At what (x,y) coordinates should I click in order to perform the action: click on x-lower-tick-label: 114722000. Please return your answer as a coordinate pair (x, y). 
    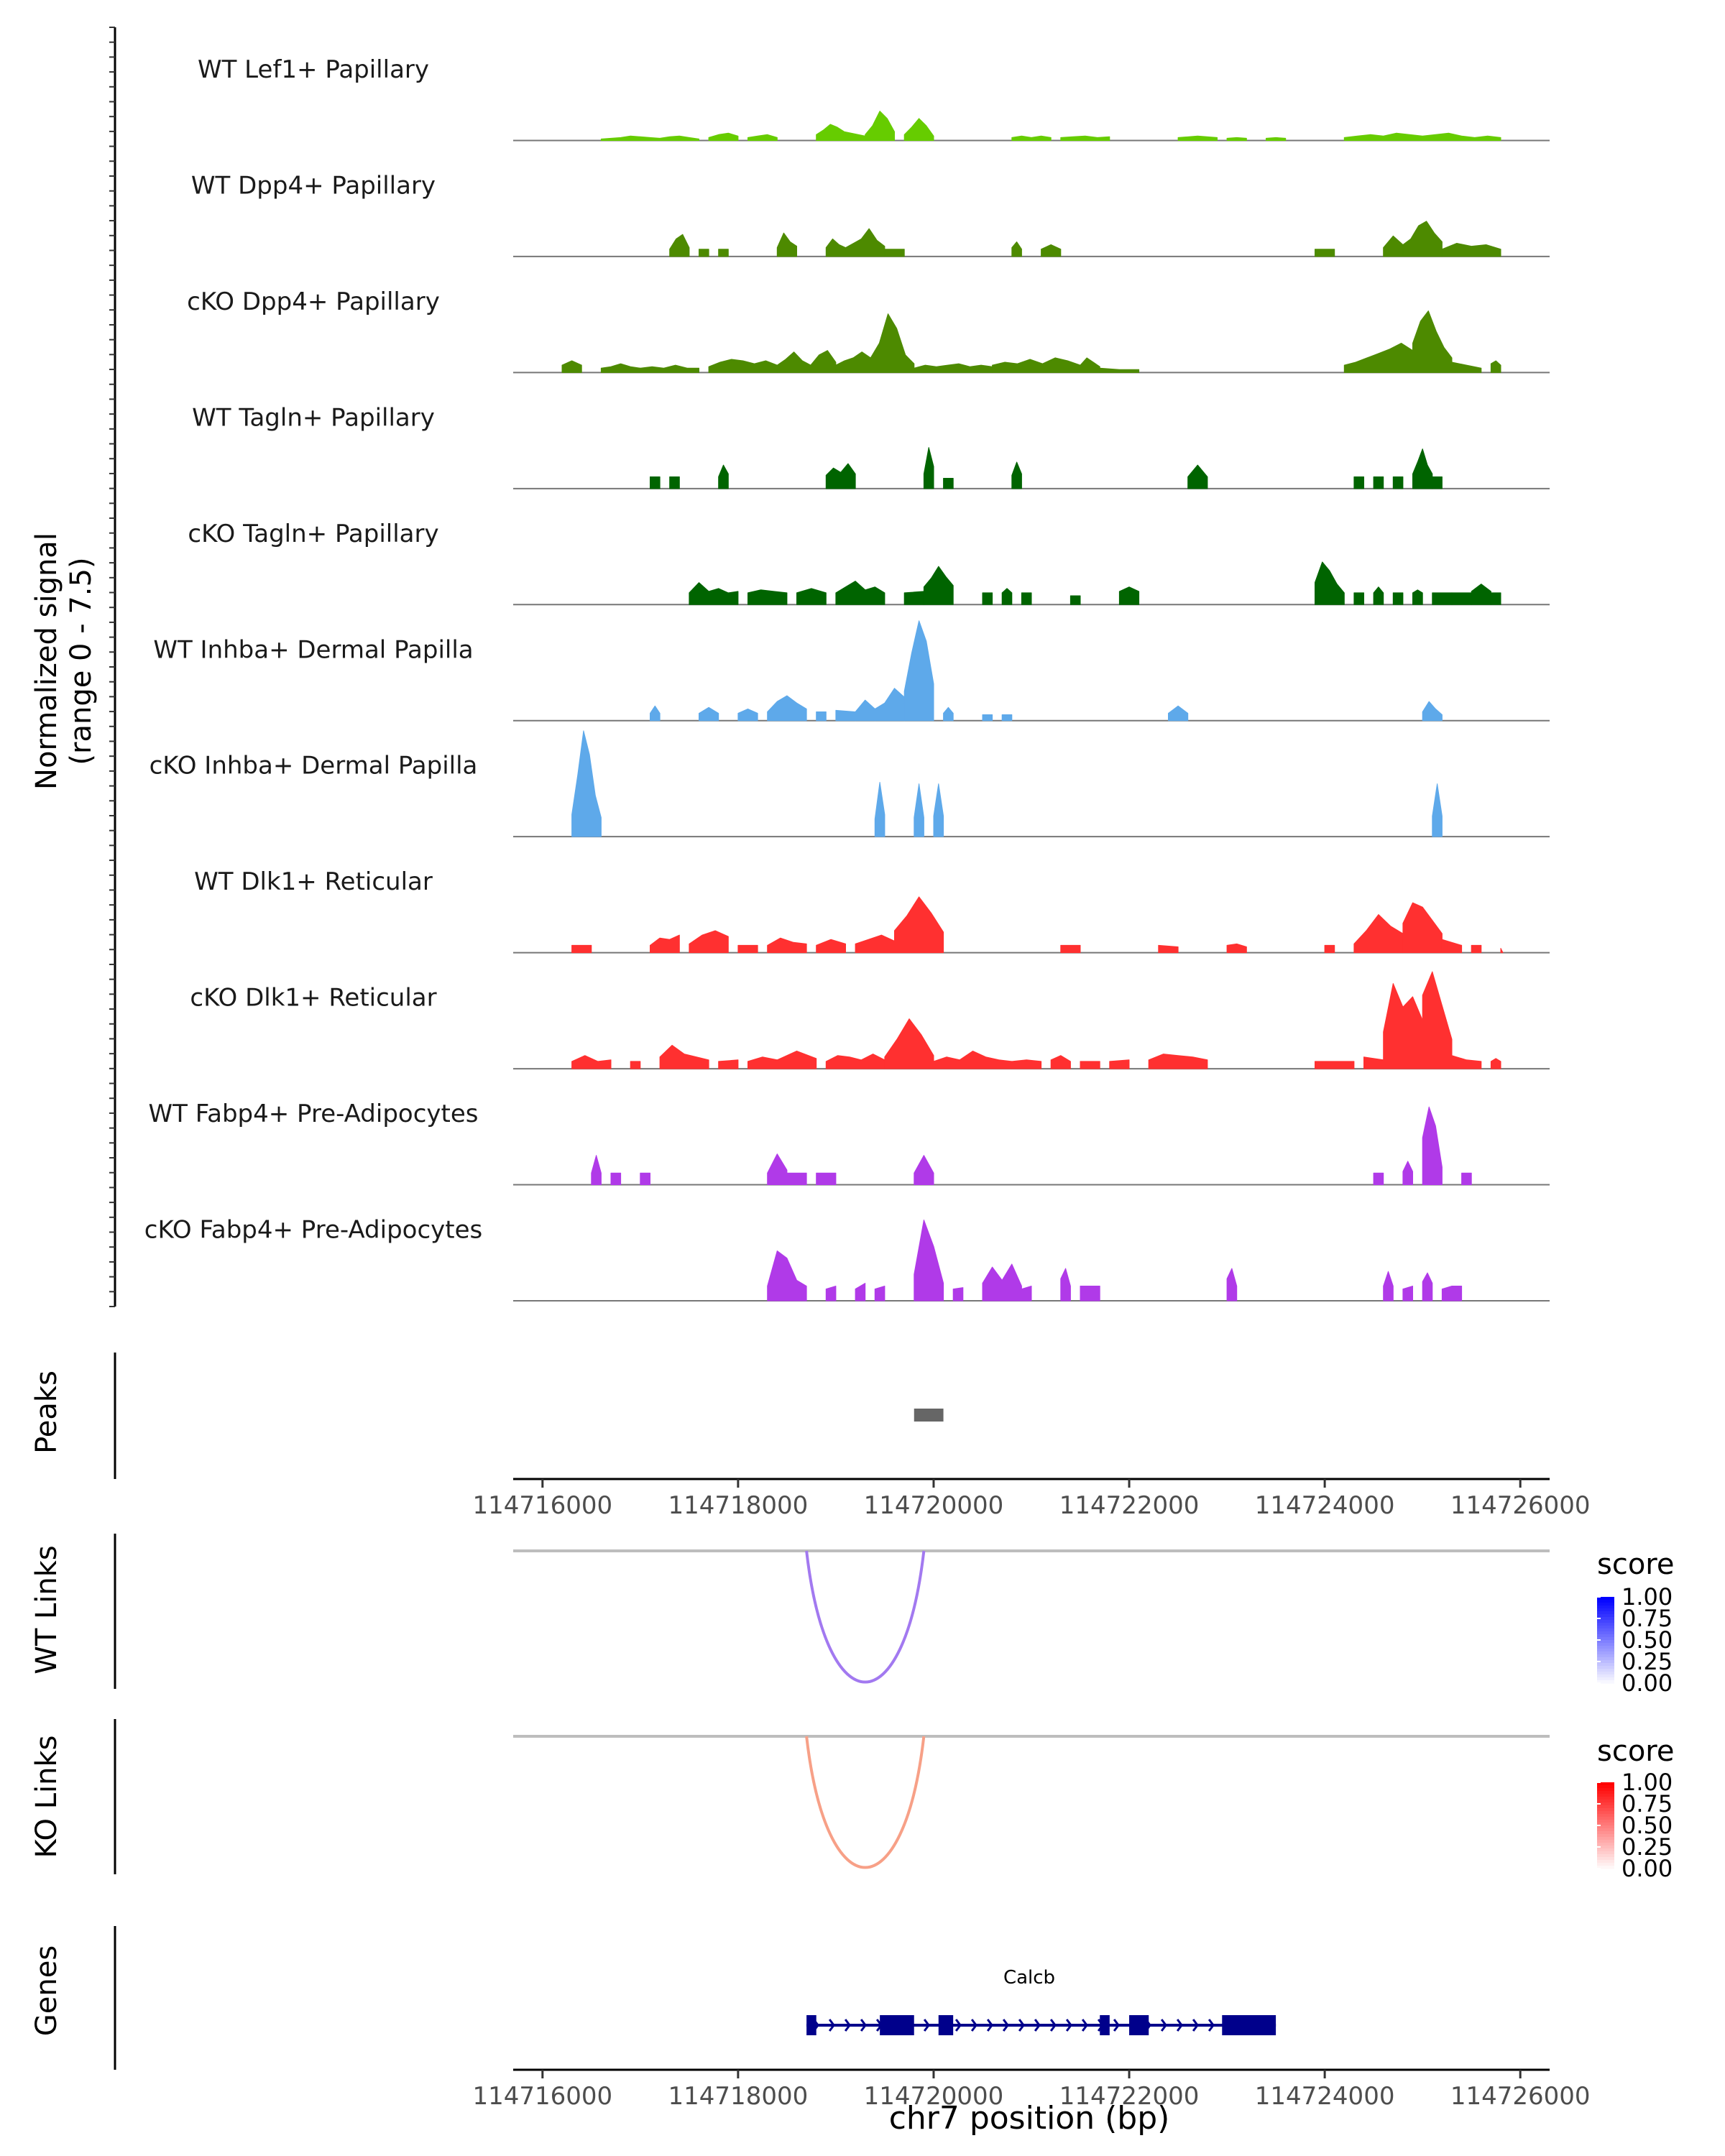
    Looking at the image, I should click on (1129, 2096).